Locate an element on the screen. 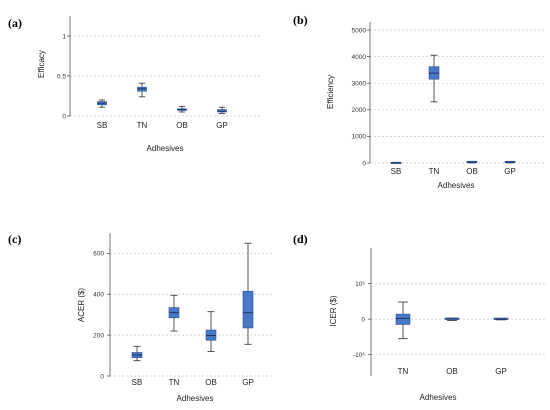 This screenshot has width=550, height=410. y-tick-label: 3000 is located at coordinates (359, 83).